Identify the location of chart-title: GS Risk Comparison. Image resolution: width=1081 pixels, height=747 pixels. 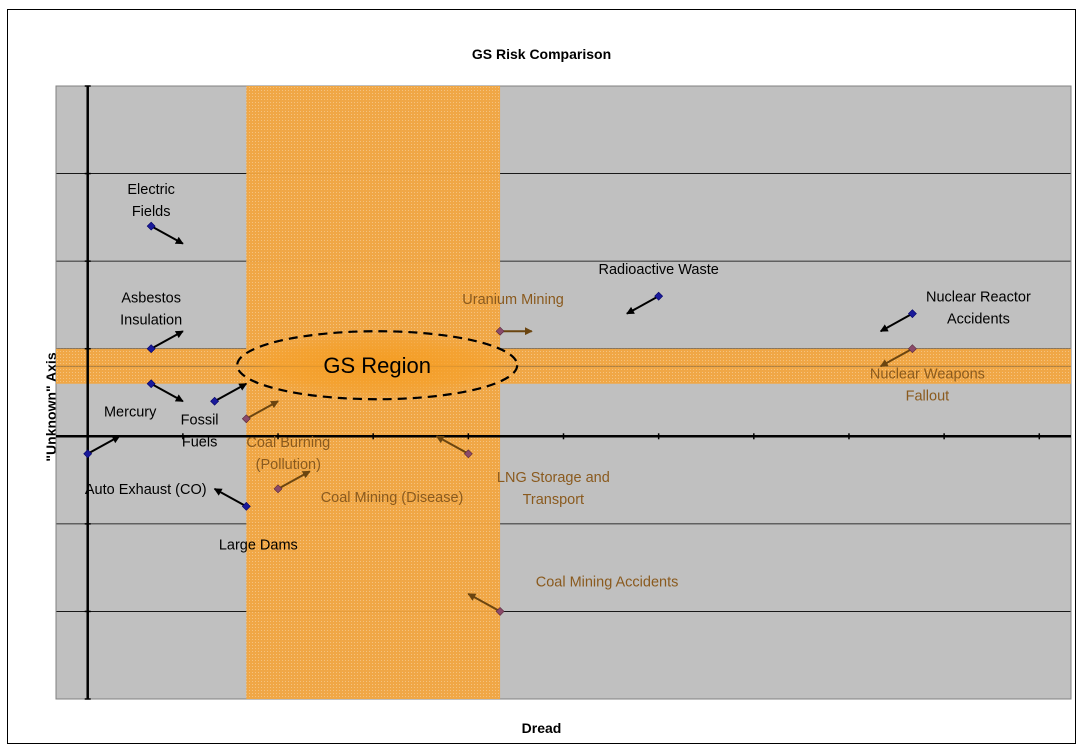
(541, 54).